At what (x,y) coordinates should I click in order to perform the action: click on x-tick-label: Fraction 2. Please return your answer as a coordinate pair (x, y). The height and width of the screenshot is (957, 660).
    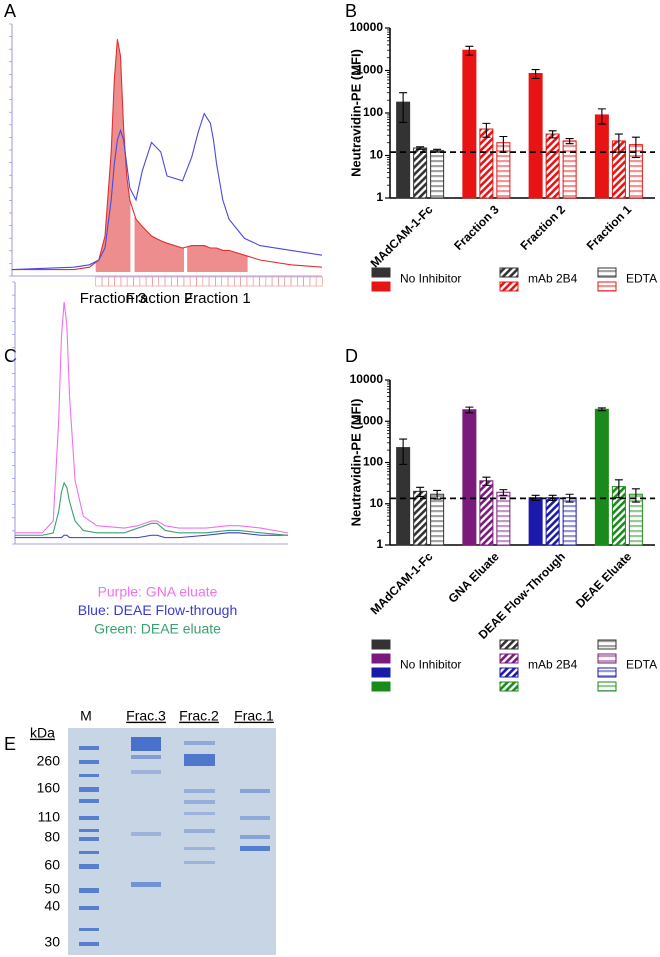
    Looking at the image, I should click on (543, 227).